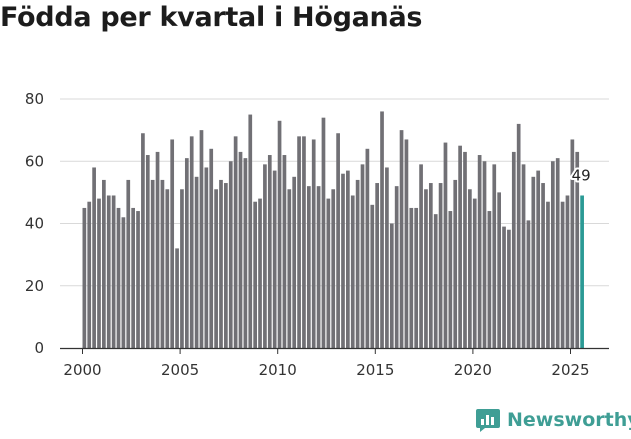  Describe the element at coordinates (211, 17) in the screenshot. I see `chart-title: Födda per kvartal i Höganäs` at that location.